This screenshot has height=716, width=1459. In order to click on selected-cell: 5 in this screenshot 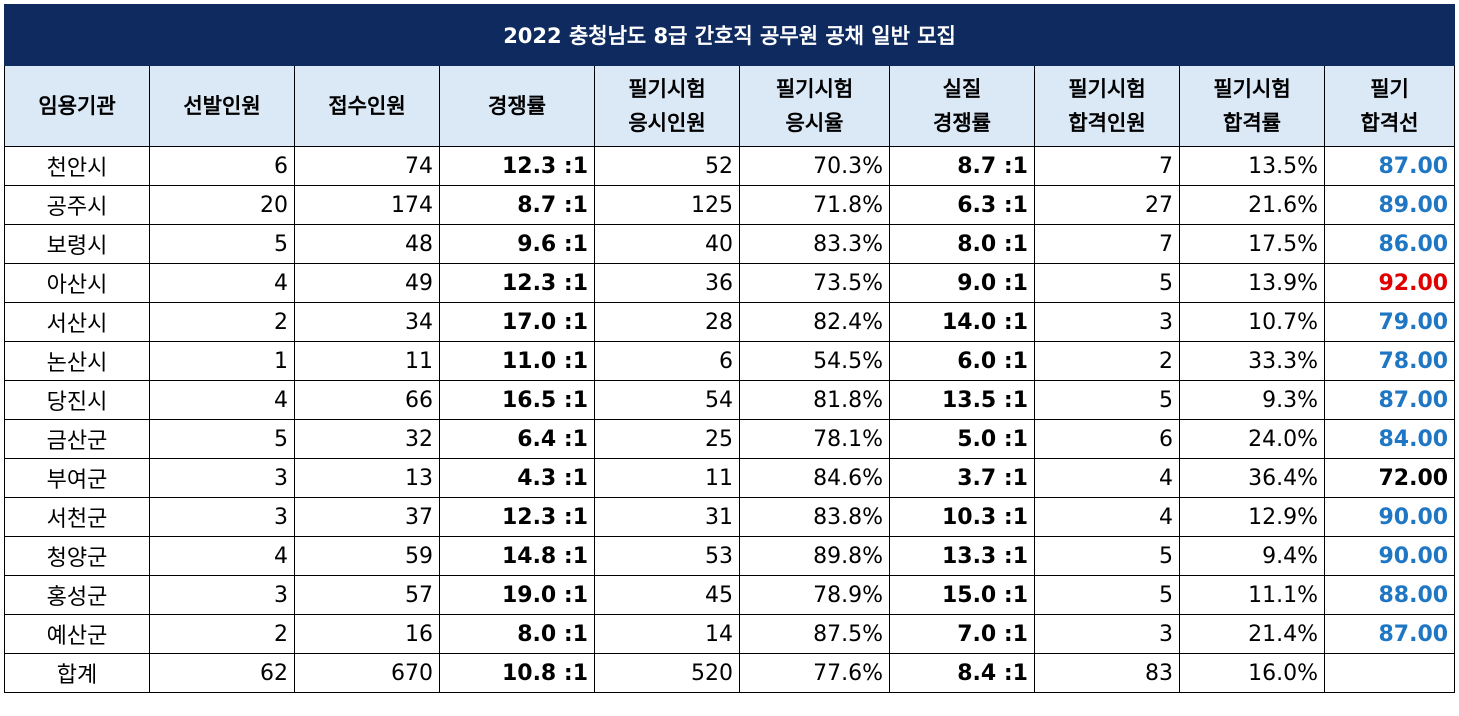, I will do `click(222, 439)`.